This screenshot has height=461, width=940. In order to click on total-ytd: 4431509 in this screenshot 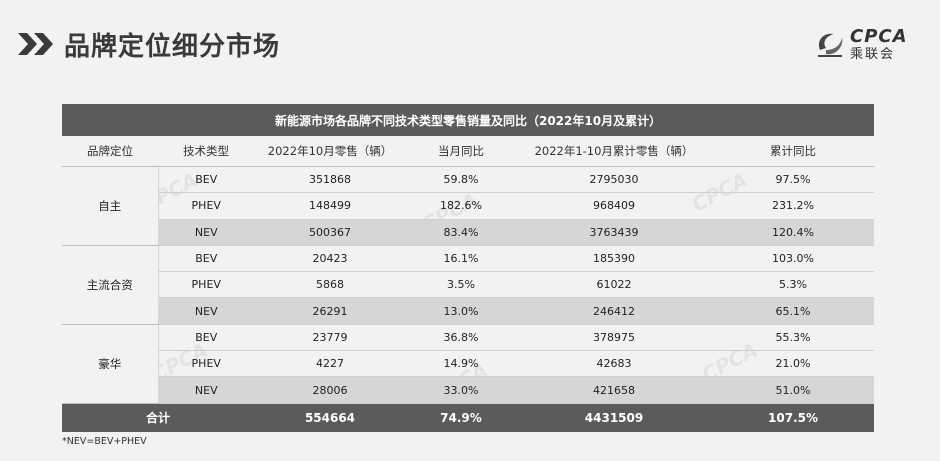, I will do `click(614, 417)`.